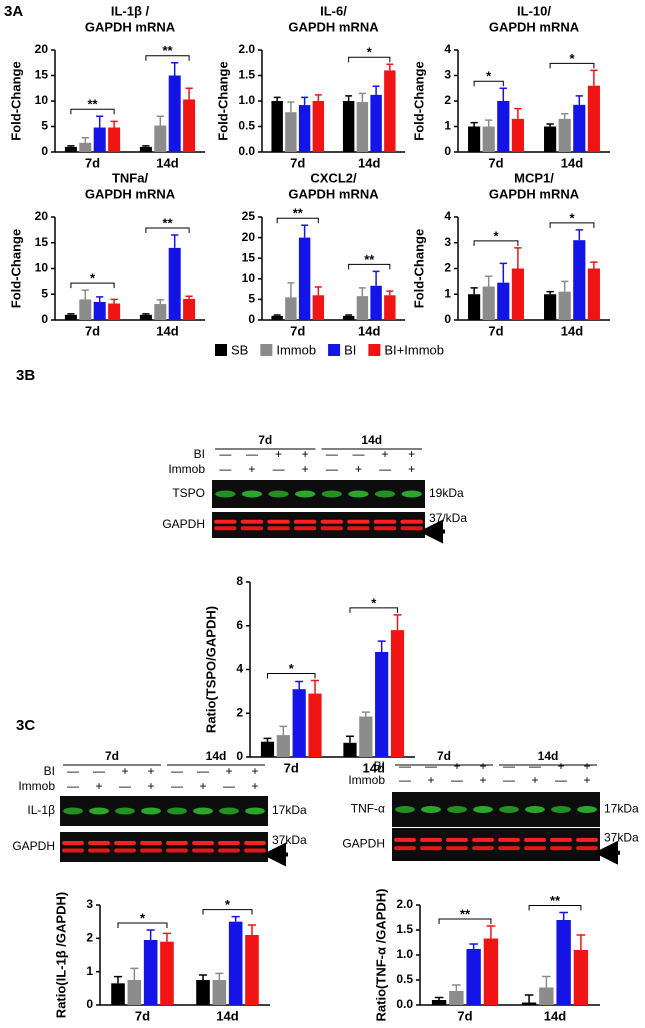  I want to click on row-label: Immob, so click(186, 469).